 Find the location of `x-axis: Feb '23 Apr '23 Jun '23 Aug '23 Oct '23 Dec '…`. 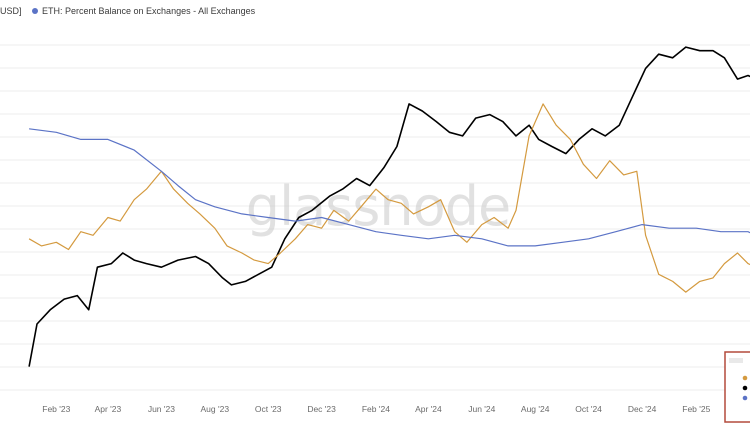

x-axis: Feb '23 Apr '23 Jun '23 Aug '23 Oct '23 Dec '… is located at coordinates (396, 409).